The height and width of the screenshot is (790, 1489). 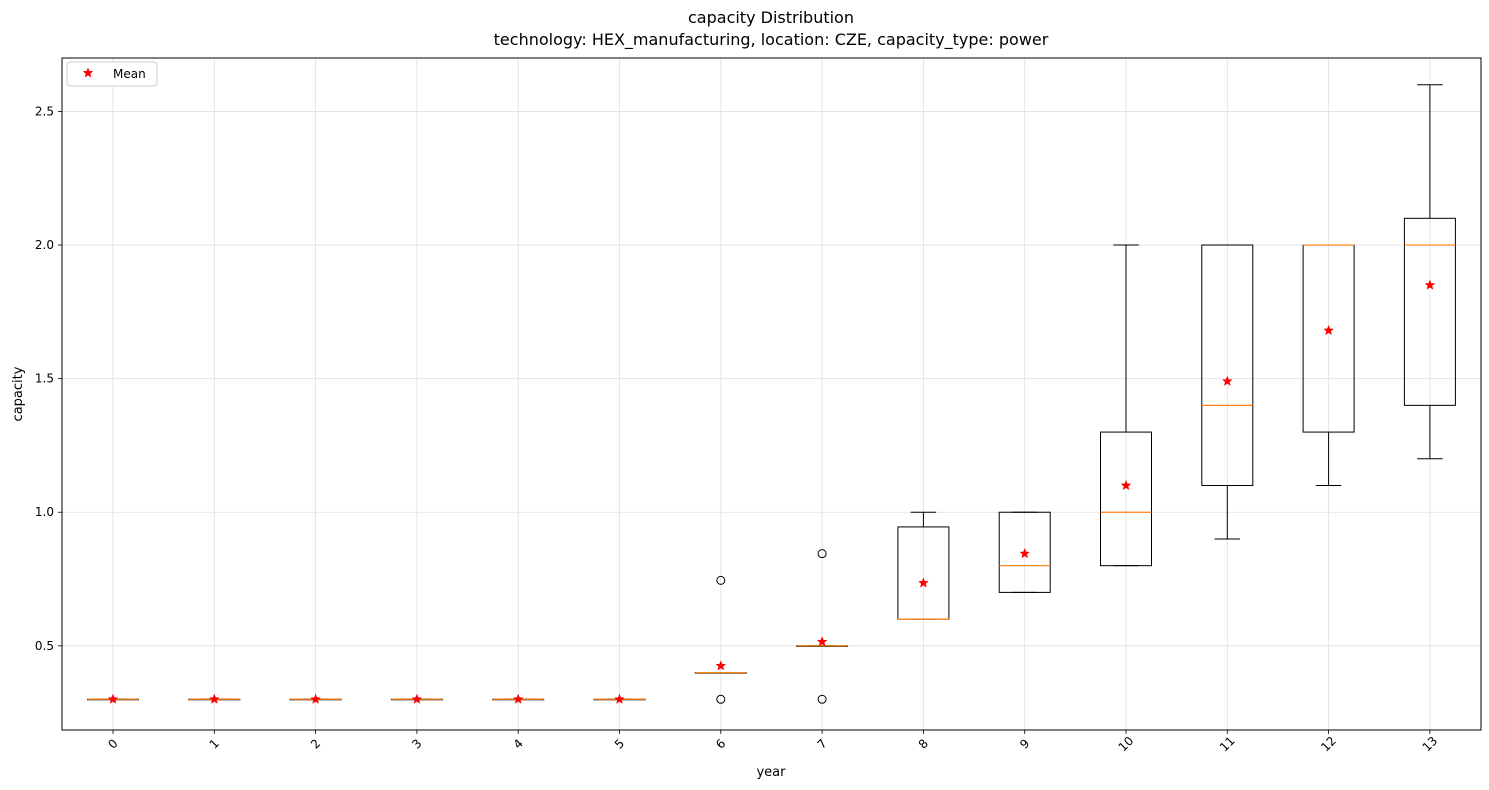 I want to click on x-tick-label: 1, so click(x=214, y=743).